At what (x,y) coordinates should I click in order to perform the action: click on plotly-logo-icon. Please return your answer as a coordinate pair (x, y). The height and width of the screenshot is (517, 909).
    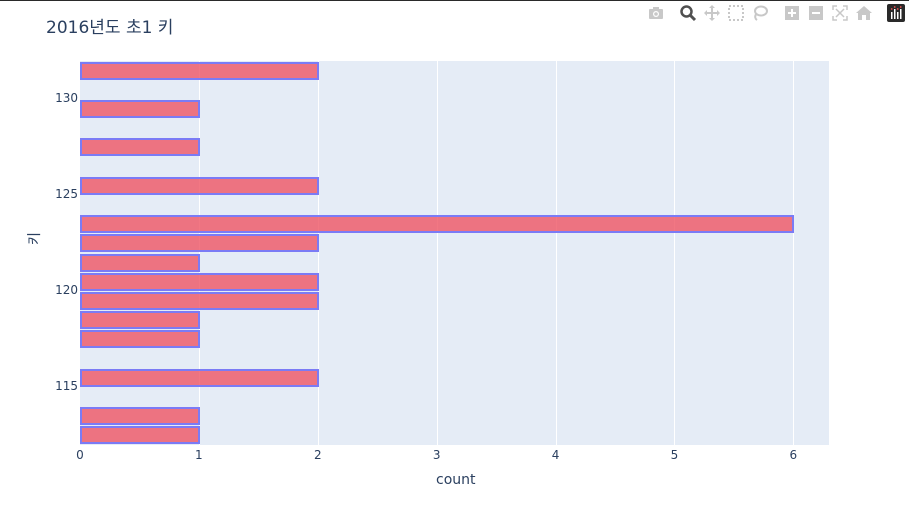
    Looking at the image, I should click on (896, 13).